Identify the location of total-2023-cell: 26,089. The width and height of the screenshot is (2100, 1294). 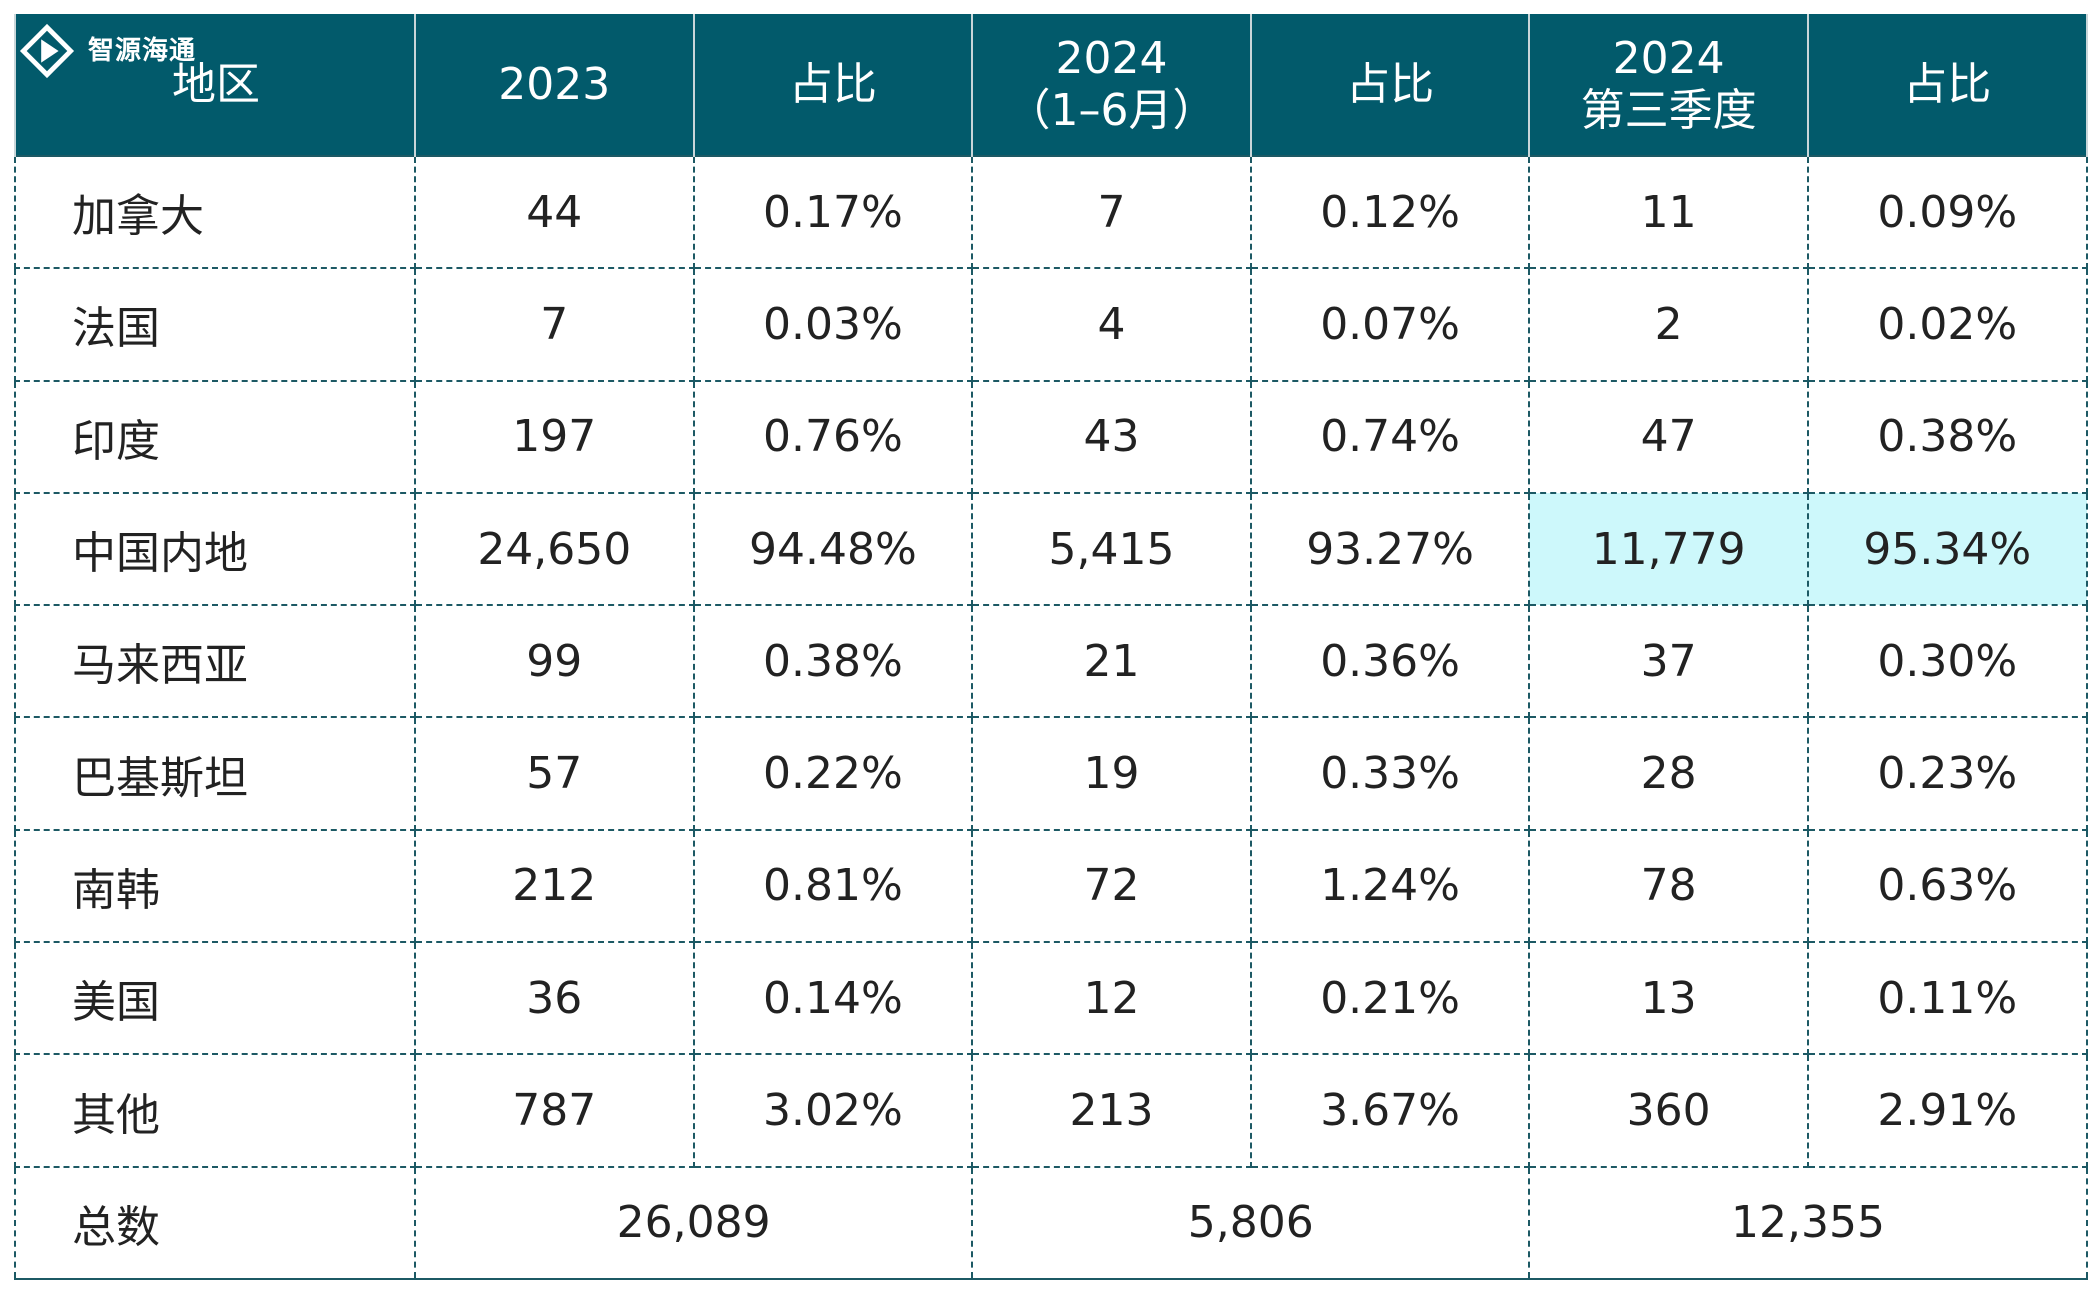
(693, 1223).